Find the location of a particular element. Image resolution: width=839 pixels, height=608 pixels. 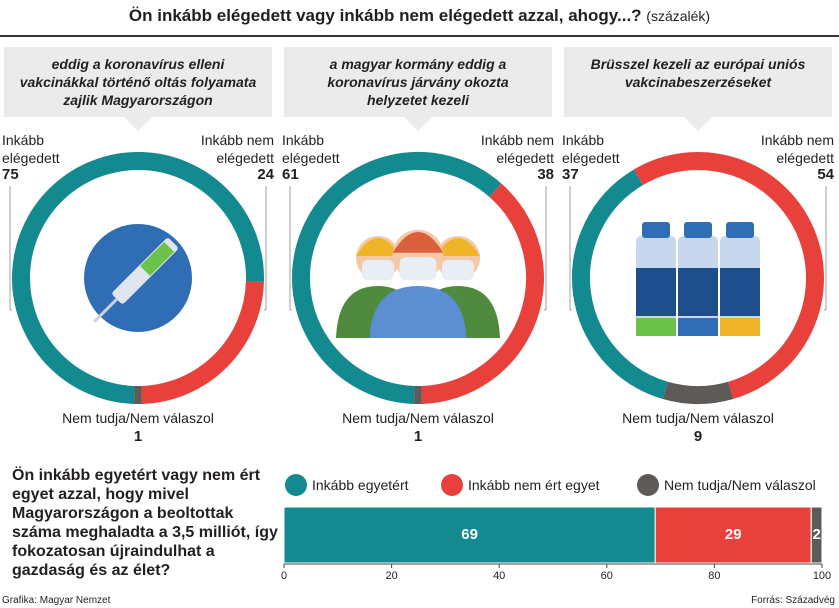

value-label: 37 is located at coordinates (570, 174).